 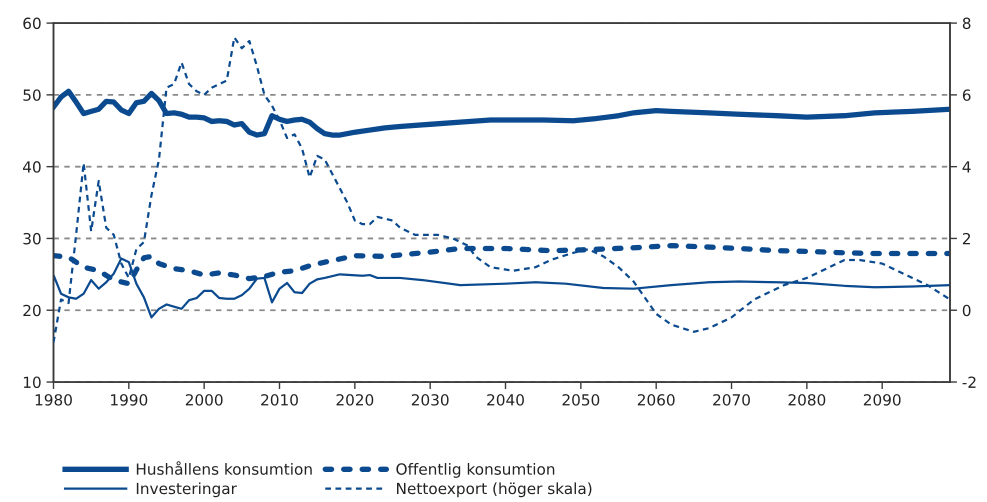 I want to click on x-tick-label: 1980, so click(x=54, y=400).